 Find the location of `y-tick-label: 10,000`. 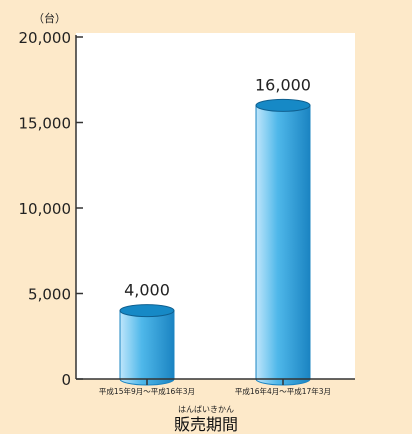

y-tick-label: 10,000 is located at coordinates (45, 209).